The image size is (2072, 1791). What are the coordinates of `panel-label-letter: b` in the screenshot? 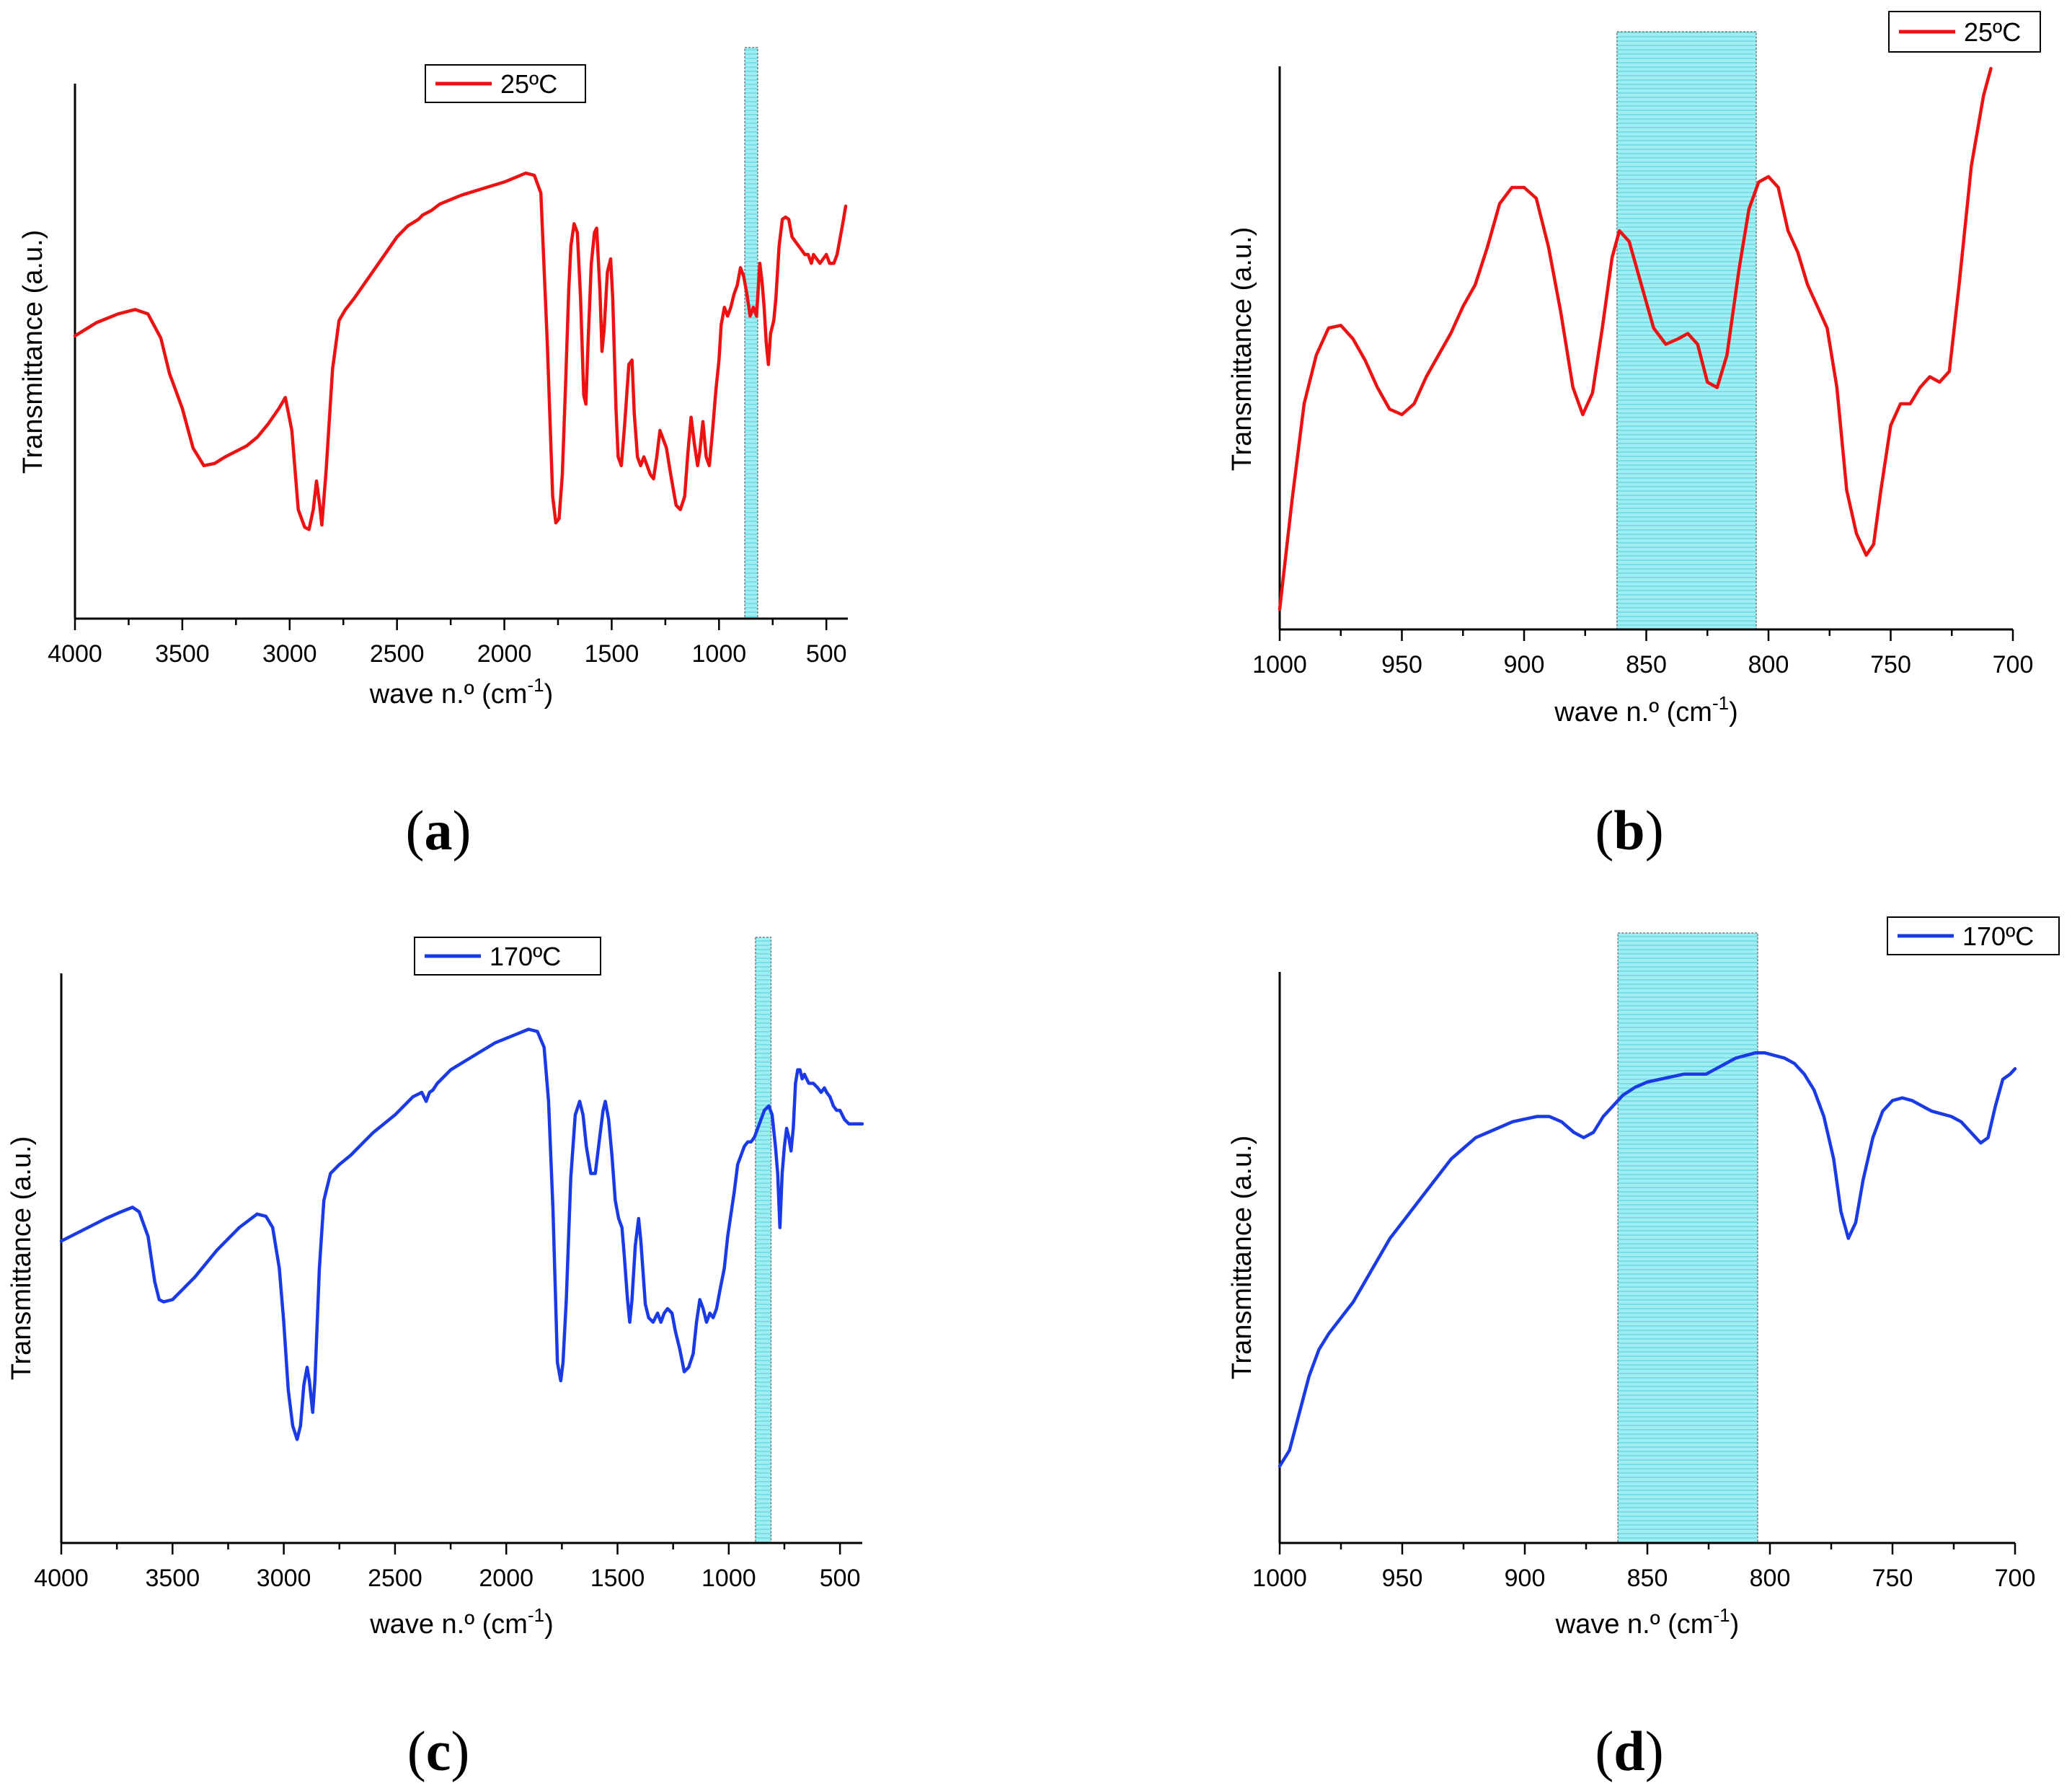 It's located at (1628, 830).